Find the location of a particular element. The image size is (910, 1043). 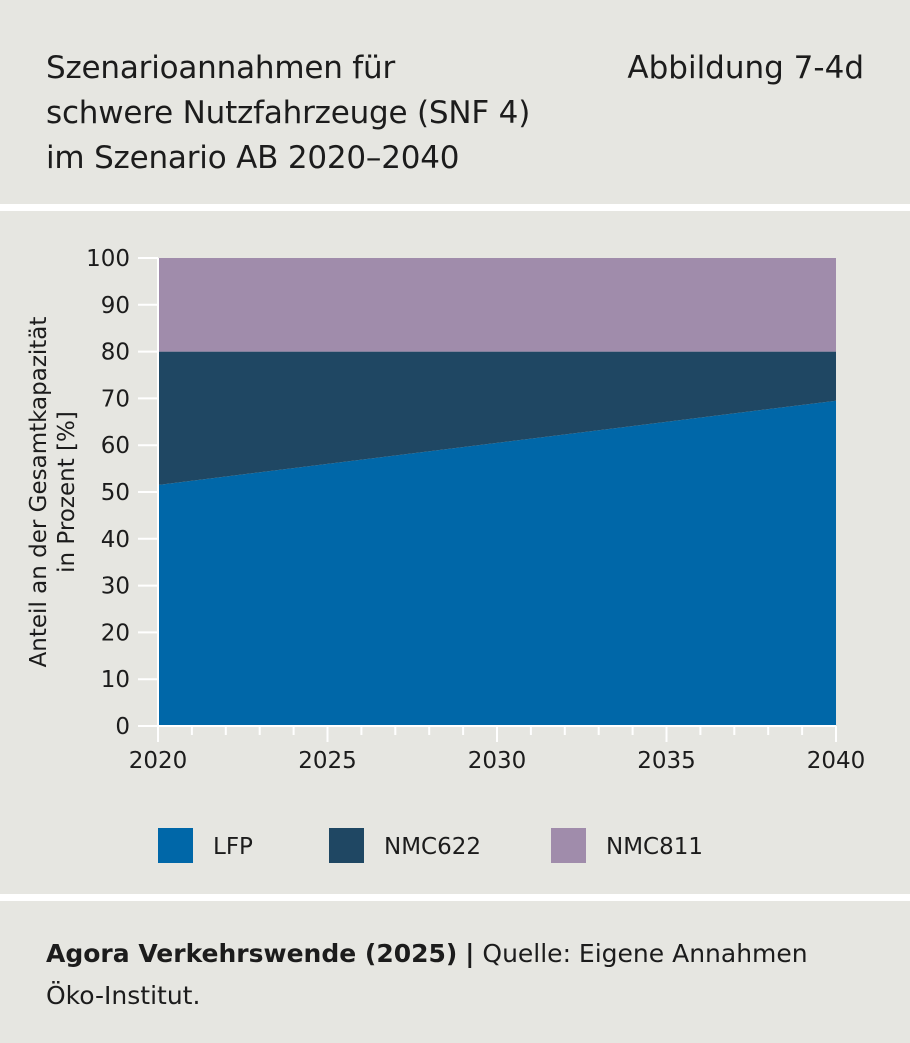

y-tick-label: 0 is located at coordinates (122, 727).